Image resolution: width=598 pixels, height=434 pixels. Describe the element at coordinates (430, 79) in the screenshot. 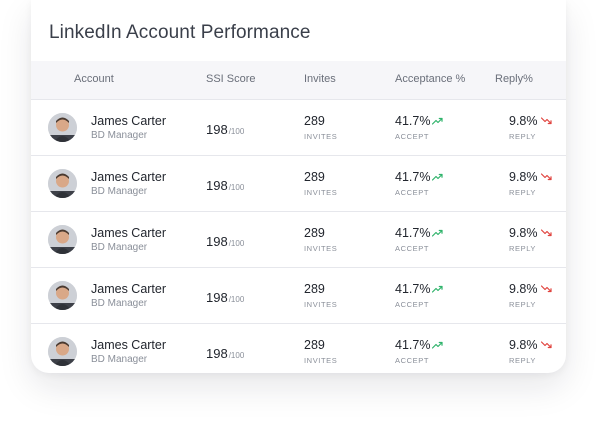

I see `column-header-acceptance: Acceptance %` at that location.